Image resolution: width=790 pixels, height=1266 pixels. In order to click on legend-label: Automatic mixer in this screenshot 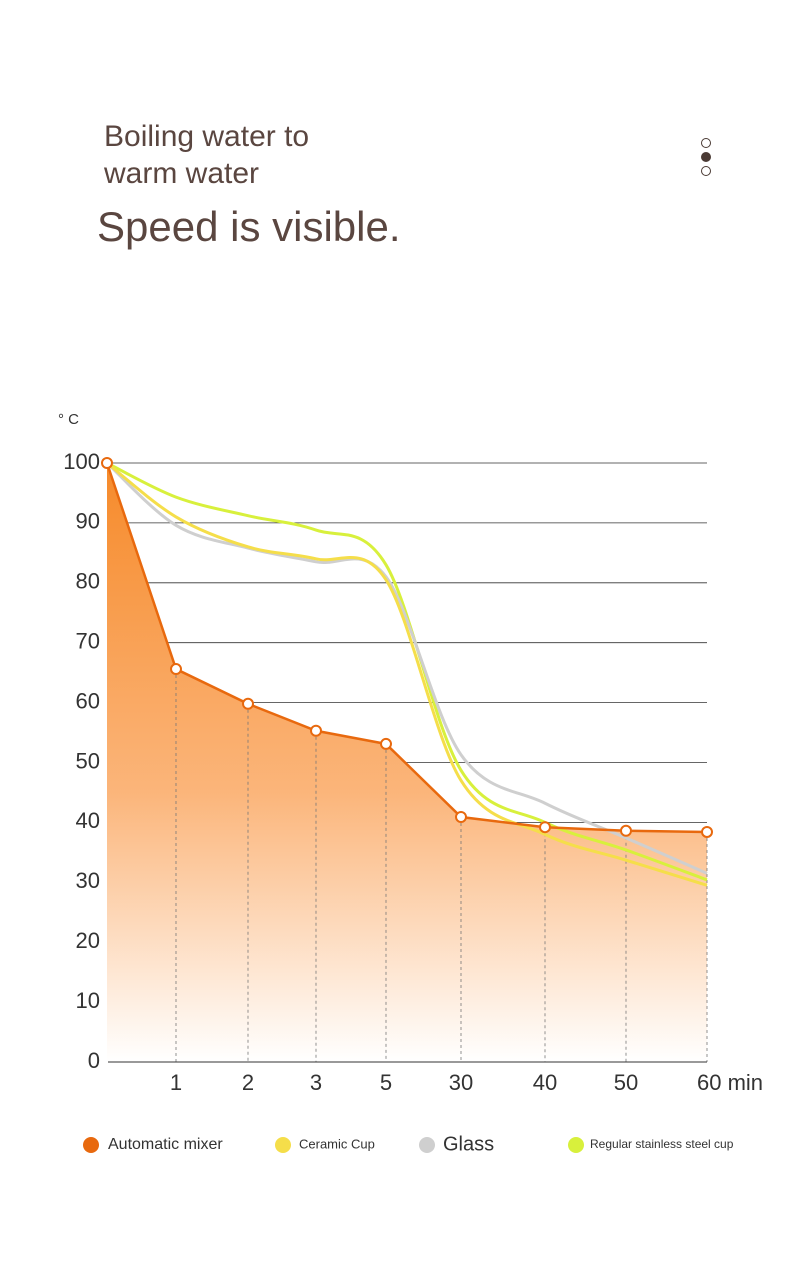, I will do `click(165, 1144)`.